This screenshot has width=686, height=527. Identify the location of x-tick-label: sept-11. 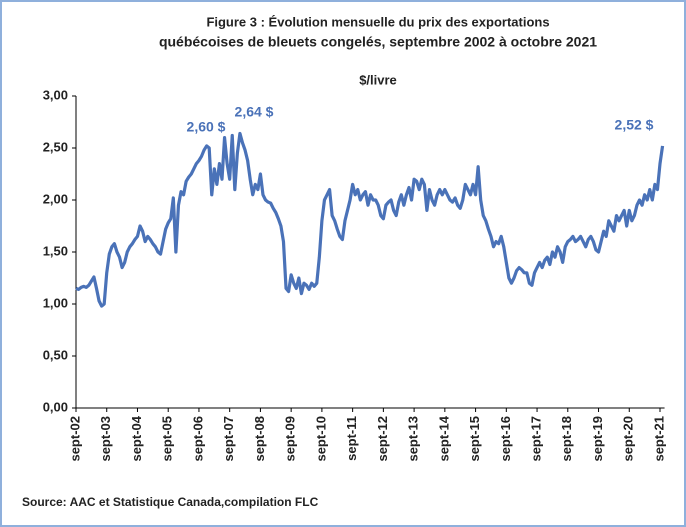
(351, 438).